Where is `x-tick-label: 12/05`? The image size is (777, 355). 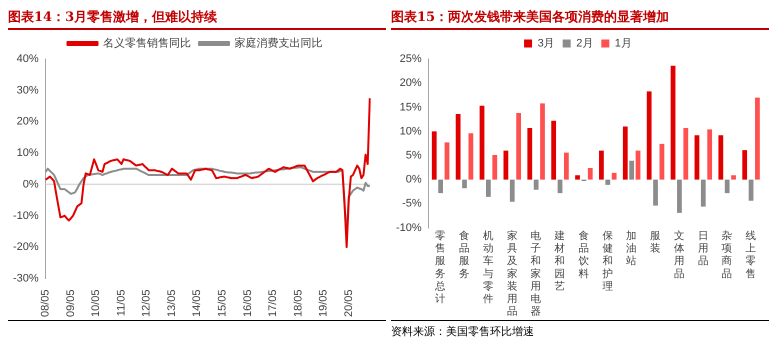 x-tick-label: 12/05 is located at coordinates (146, 303).